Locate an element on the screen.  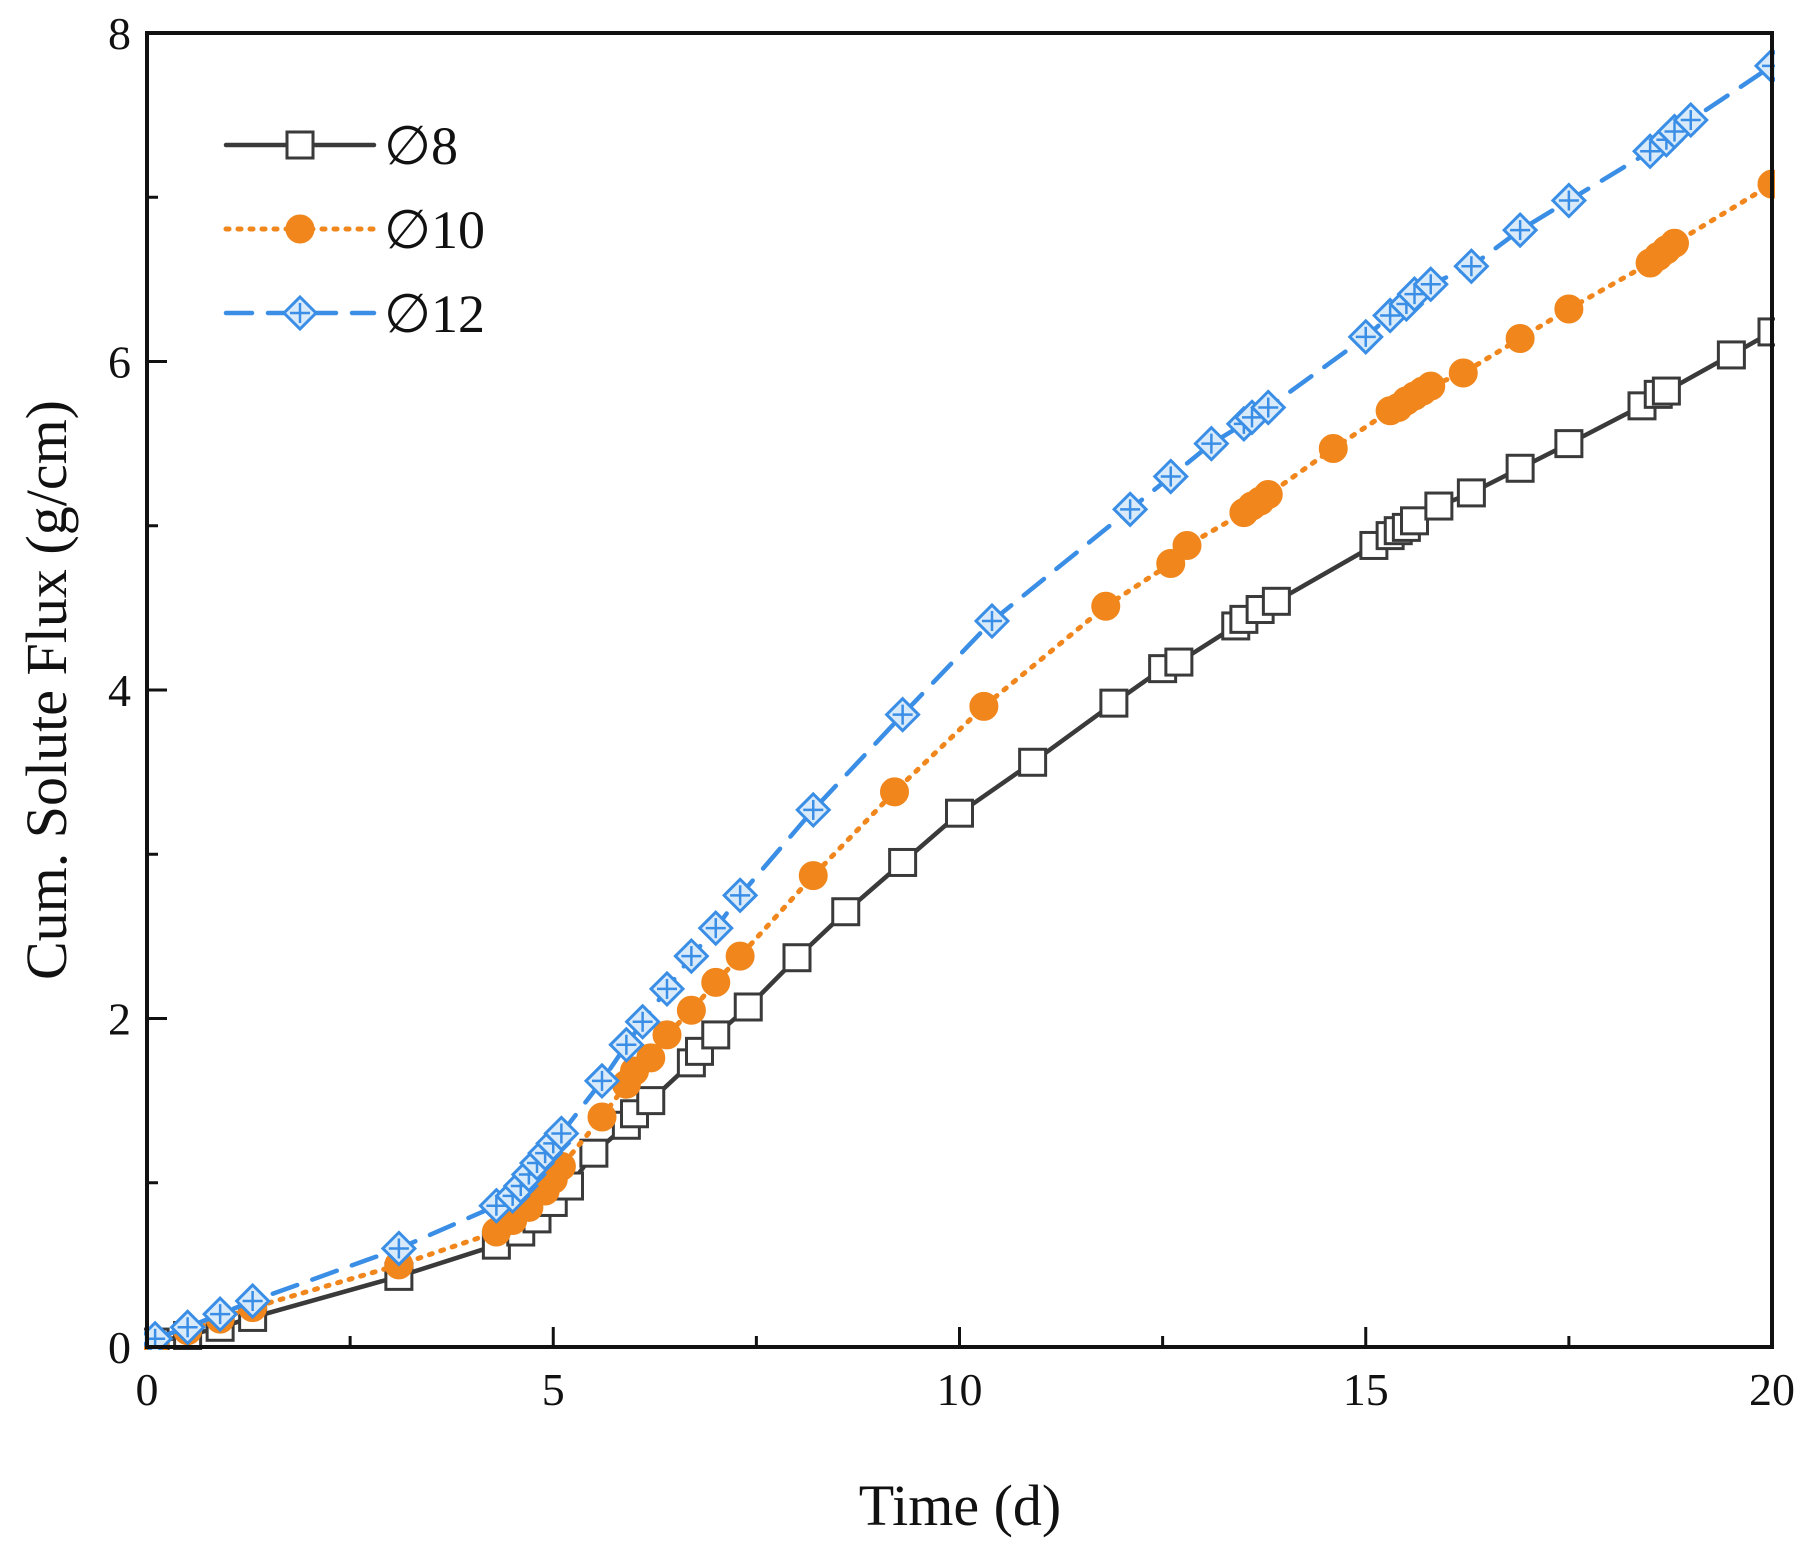
legend-item: ∅8 is located at coordinates (340, 146).